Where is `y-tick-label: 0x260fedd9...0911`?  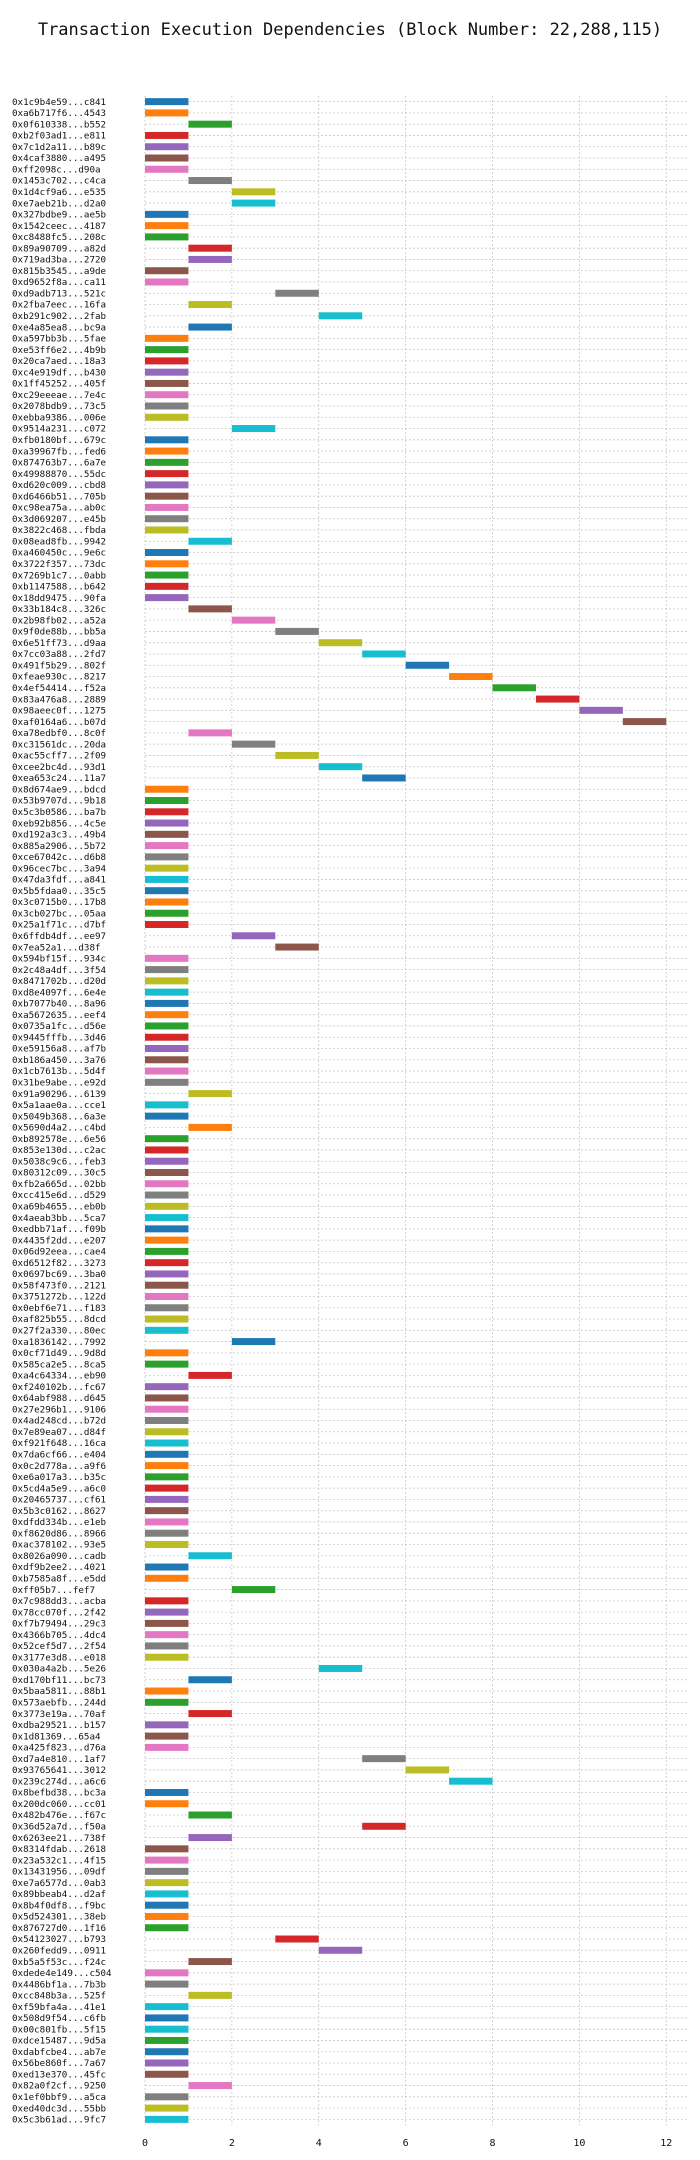 y-tick-label: 0x260fedd9...0911 is located at coordinates (59, 1950).